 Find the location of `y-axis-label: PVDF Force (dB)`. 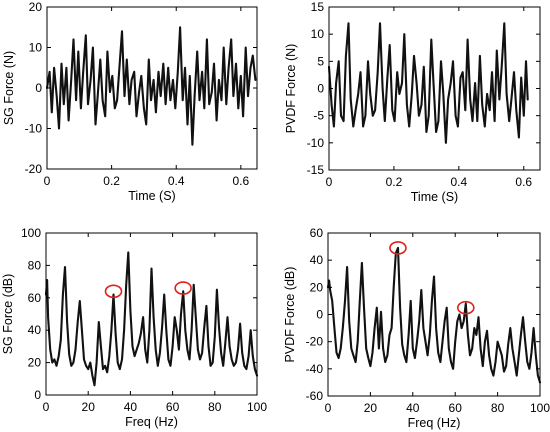

y-axis-label: PVDF Force (dB) is located at coordinates (290, 315).